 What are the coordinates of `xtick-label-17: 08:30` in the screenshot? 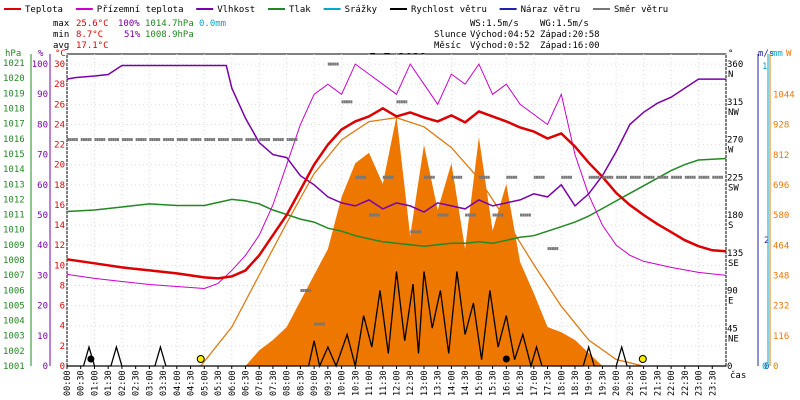 It's located at (301, 383).